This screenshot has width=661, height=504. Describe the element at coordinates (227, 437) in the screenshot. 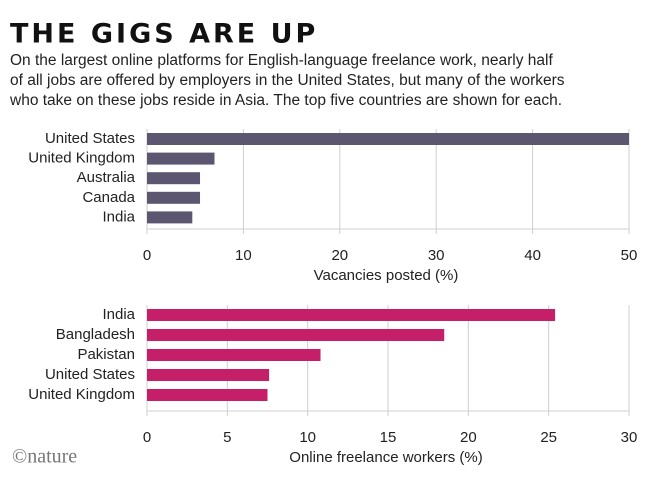

I see `x-tick-label: 5` at that location.